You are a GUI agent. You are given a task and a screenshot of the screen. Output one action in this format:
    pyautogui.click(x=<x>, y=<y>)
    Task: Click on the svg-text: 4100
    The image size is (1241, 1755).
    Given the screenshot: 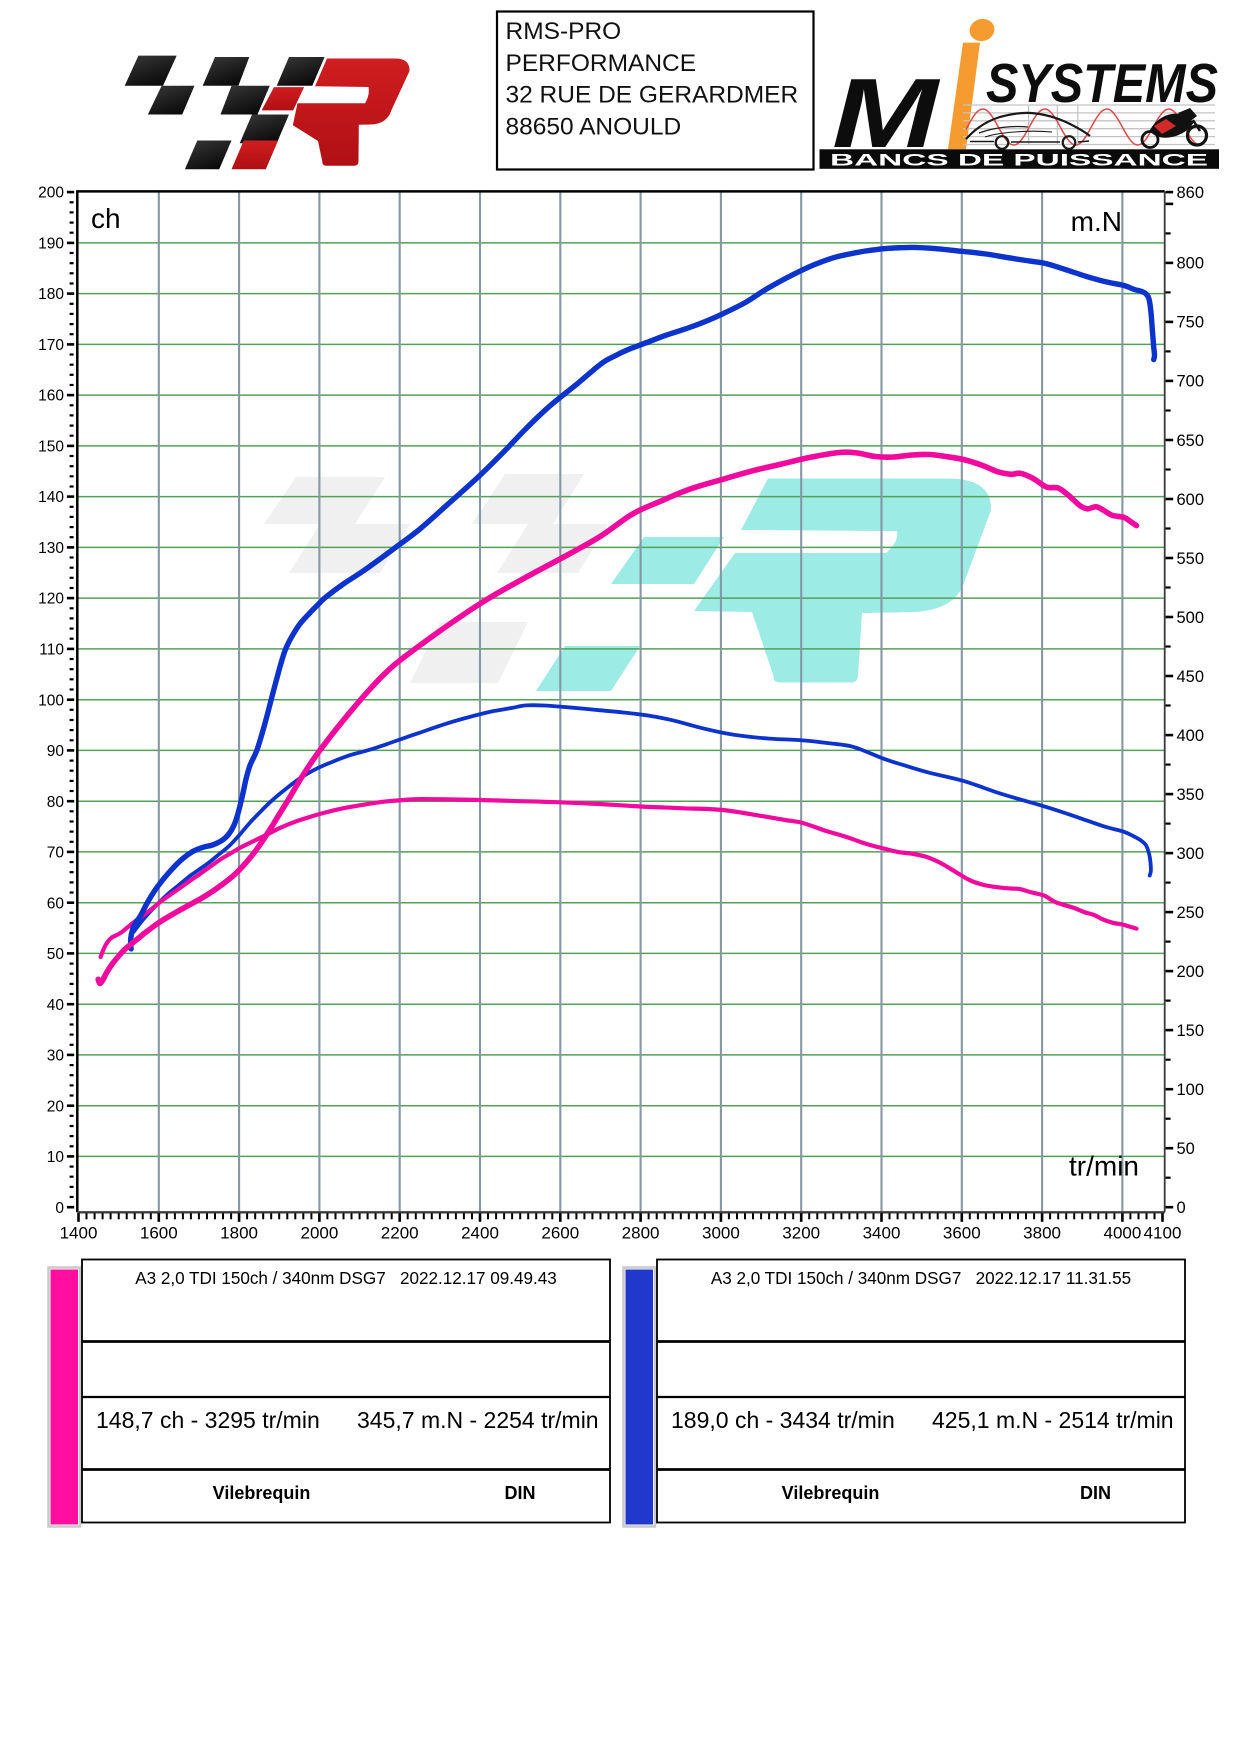 What is the action you would take?
    pyautogui.click(x=1163, y=1233)
    